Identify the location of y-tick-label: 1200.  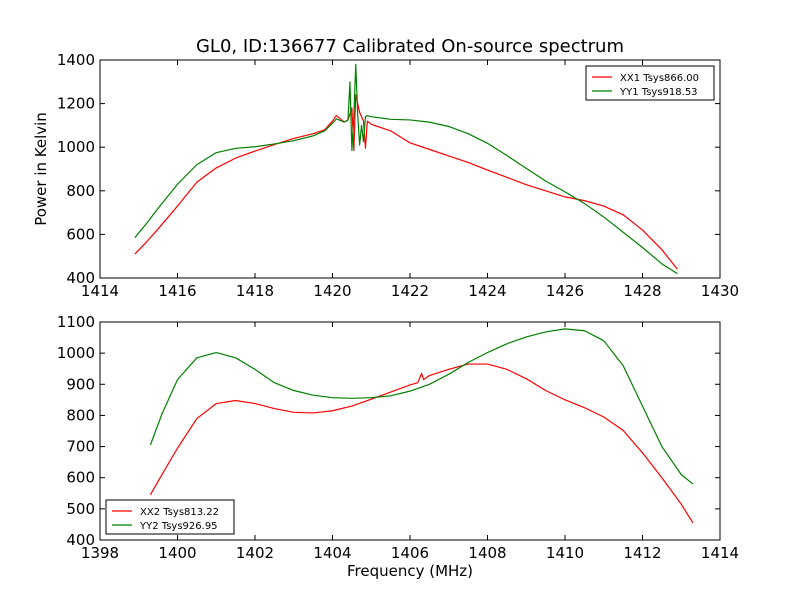
(76, 104).